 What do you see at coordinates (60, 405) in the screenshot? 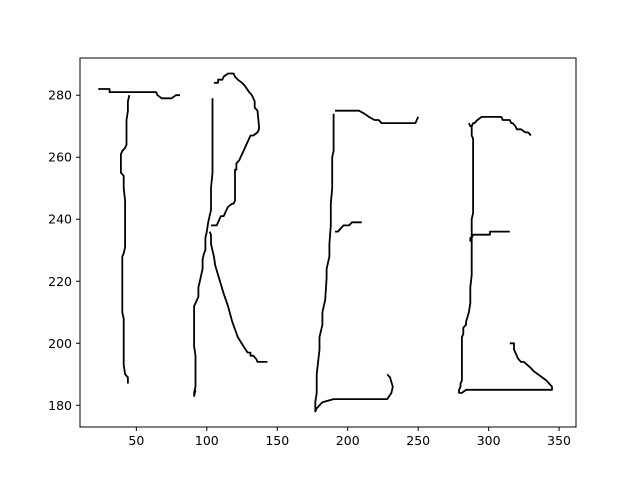
I see `y-tick-label: 180` at bounding box center [60, 405].